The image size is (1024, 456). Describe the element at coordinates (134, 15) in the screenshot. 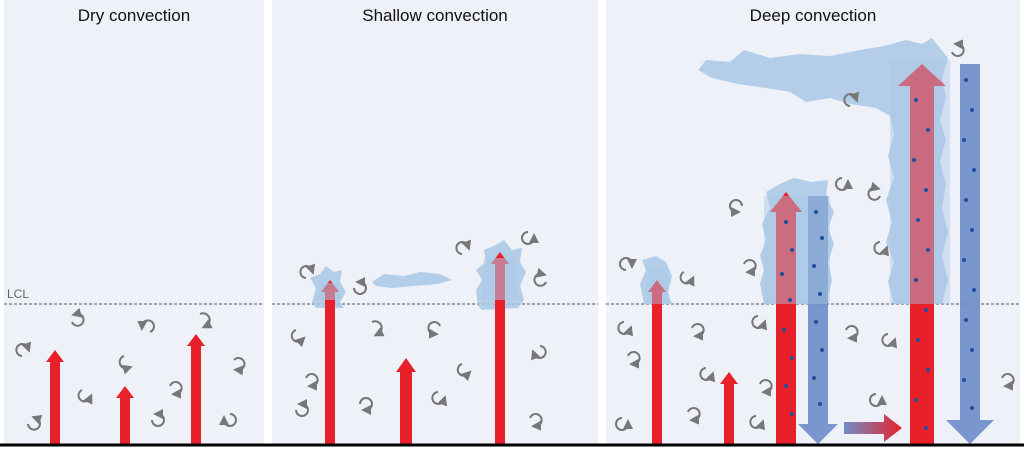

I see `panel-title-dry: Dry convection` at that location.